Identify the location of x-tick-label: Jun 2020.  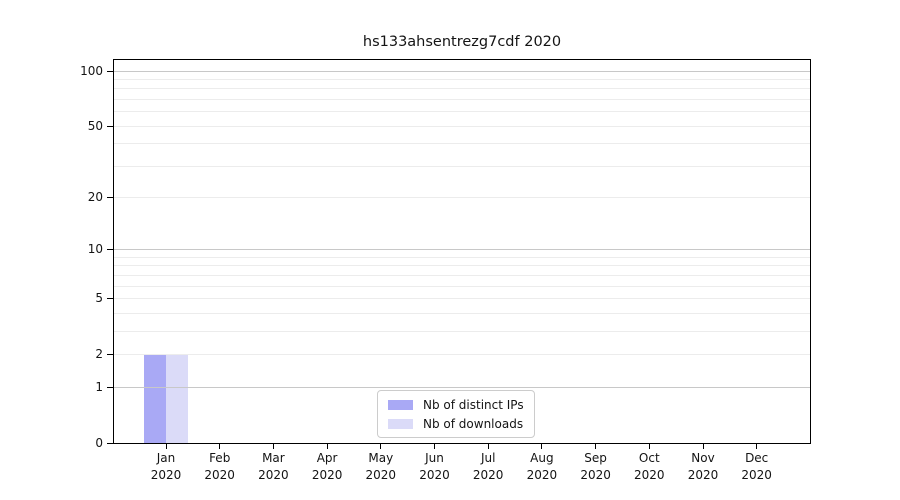
(435, 466).